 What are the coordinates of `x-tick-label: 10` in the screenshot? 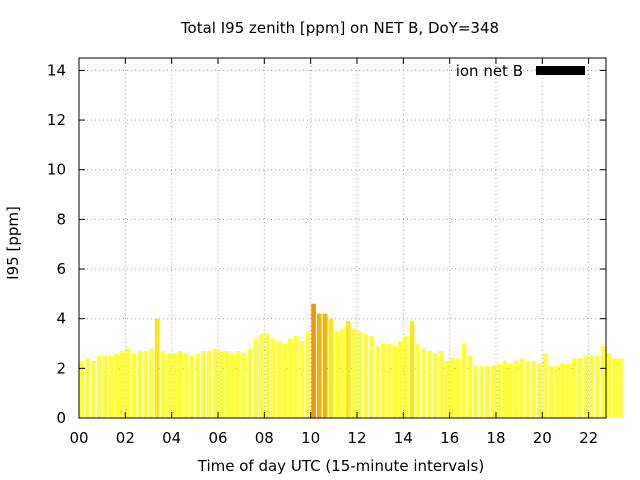 It's located at (310, 438).